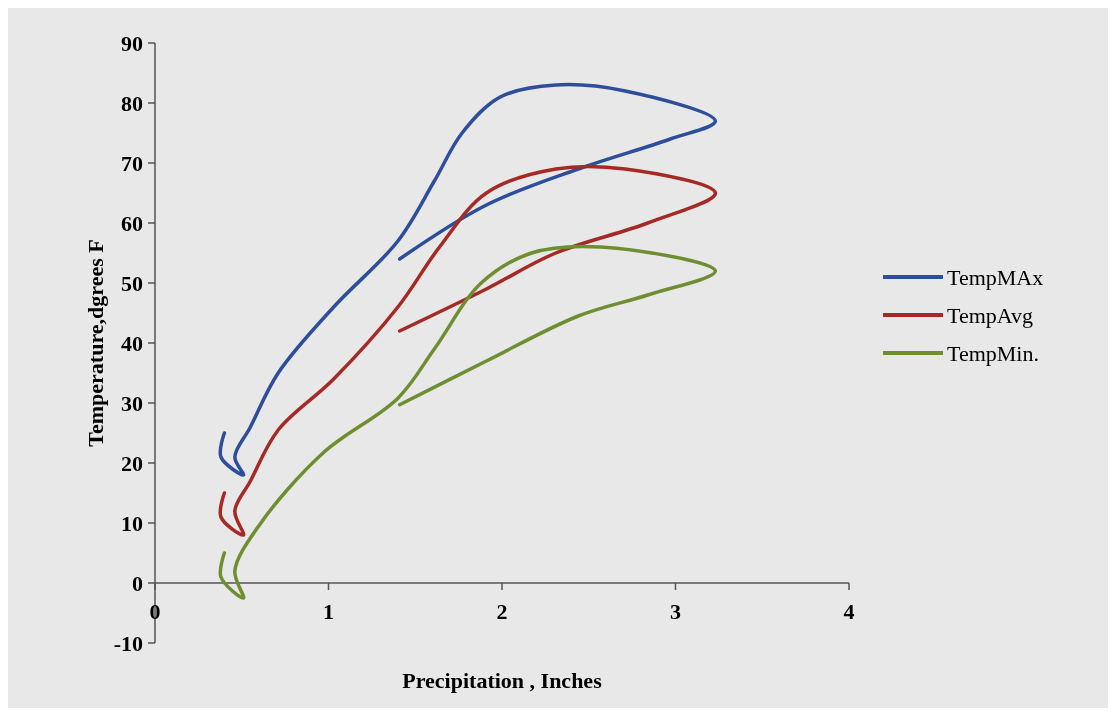  I want to click on x-tick-label: 0, so click(155, 611).